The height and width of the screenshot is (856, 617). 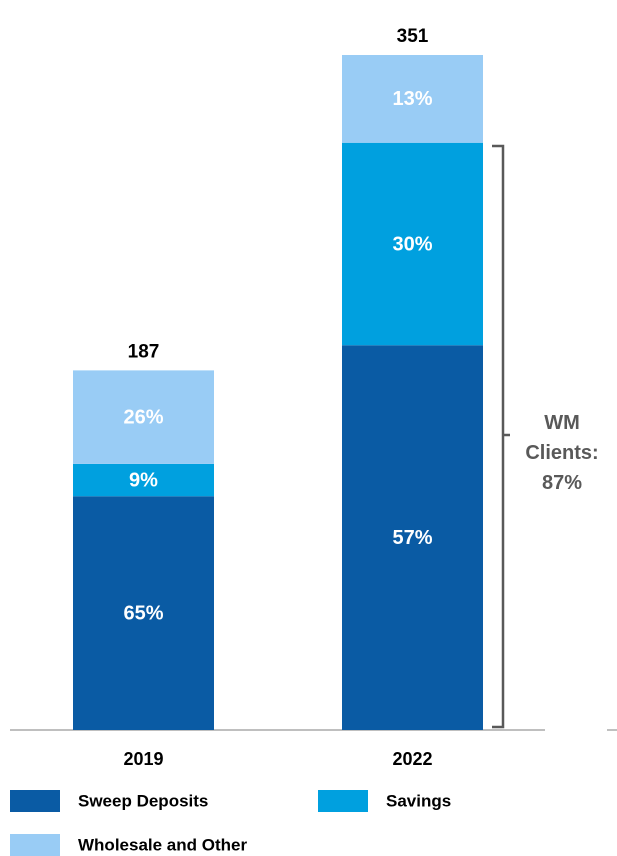 What do you see at coordinates (562, 453) in the screenshot?
I see `annotation: WM Clients: 87%` at bounding box center [562, 453].